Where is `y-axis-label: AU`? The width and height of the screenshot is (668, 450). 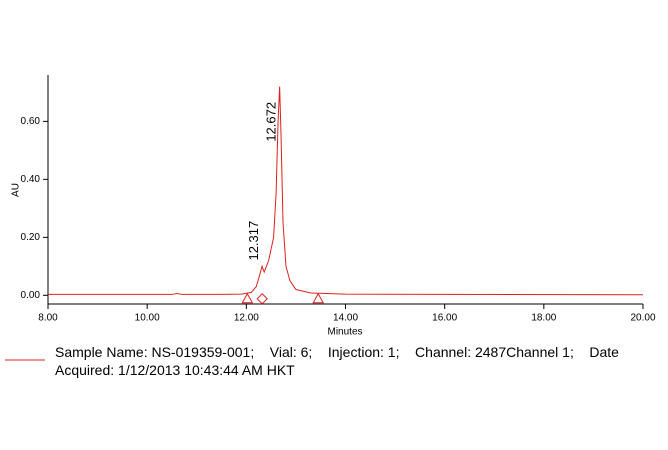 y-axis-label: AU is located at coordinates (16, 190).